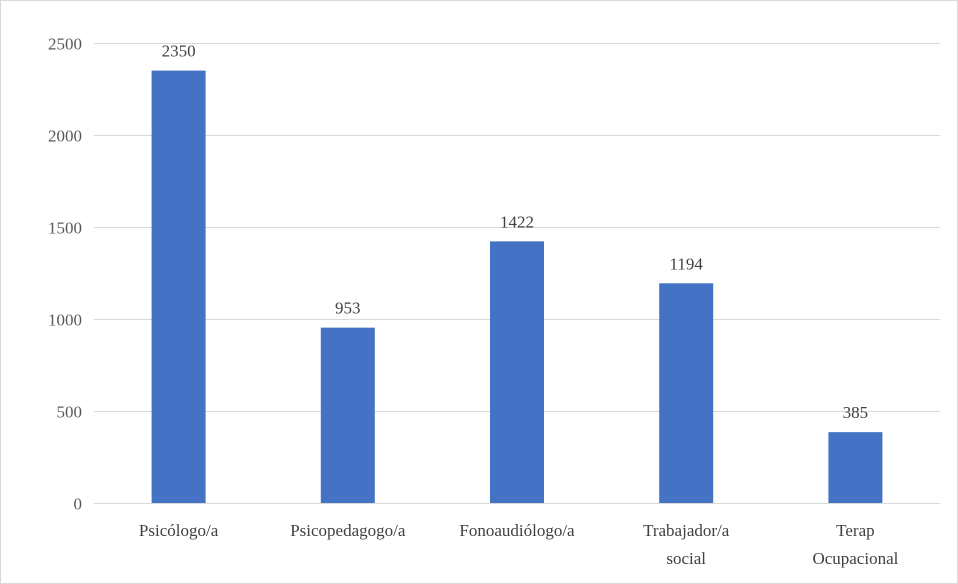  What do you see at coordinates (517, 221) in the screenshot?
I see `data-label: 1422` at bounding box center [517, 221].